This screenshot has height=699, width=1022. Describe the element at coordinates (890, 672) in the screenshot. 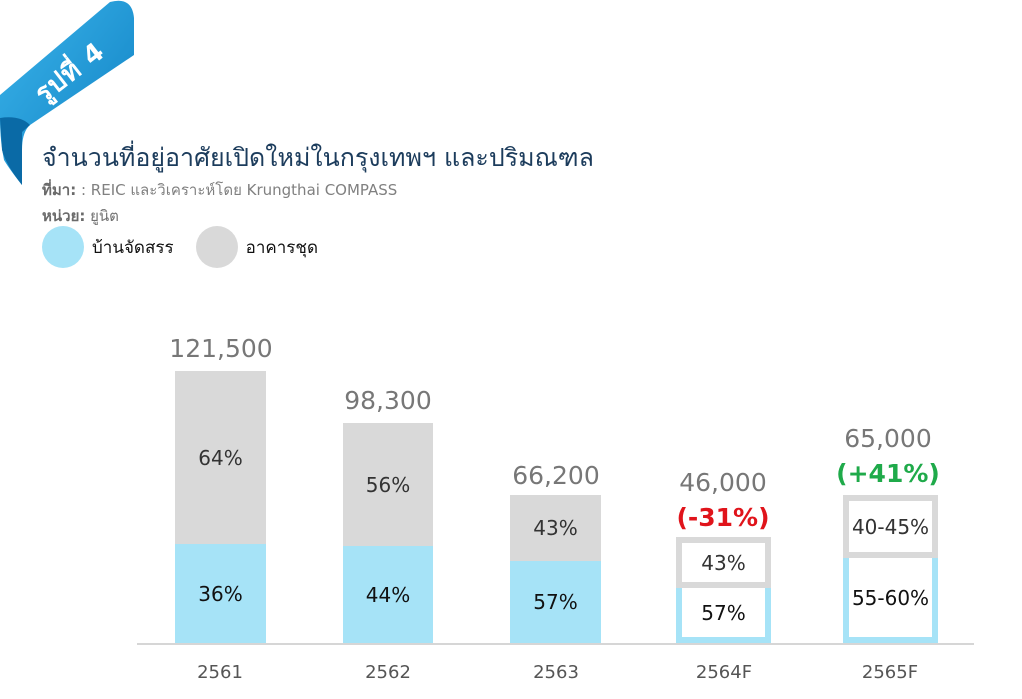

I see `x-tick-label: 2565F` at that location.